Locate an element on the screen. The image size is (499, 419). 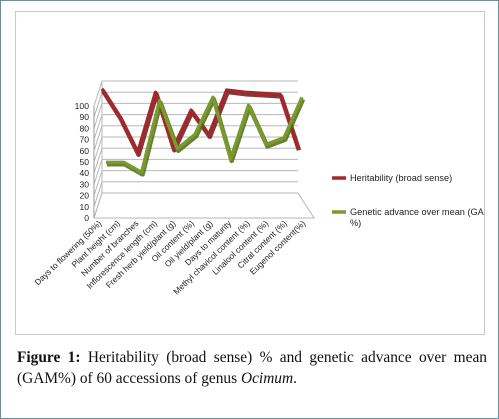
y-tick-label: 0 is located at coordinates (86, 218).